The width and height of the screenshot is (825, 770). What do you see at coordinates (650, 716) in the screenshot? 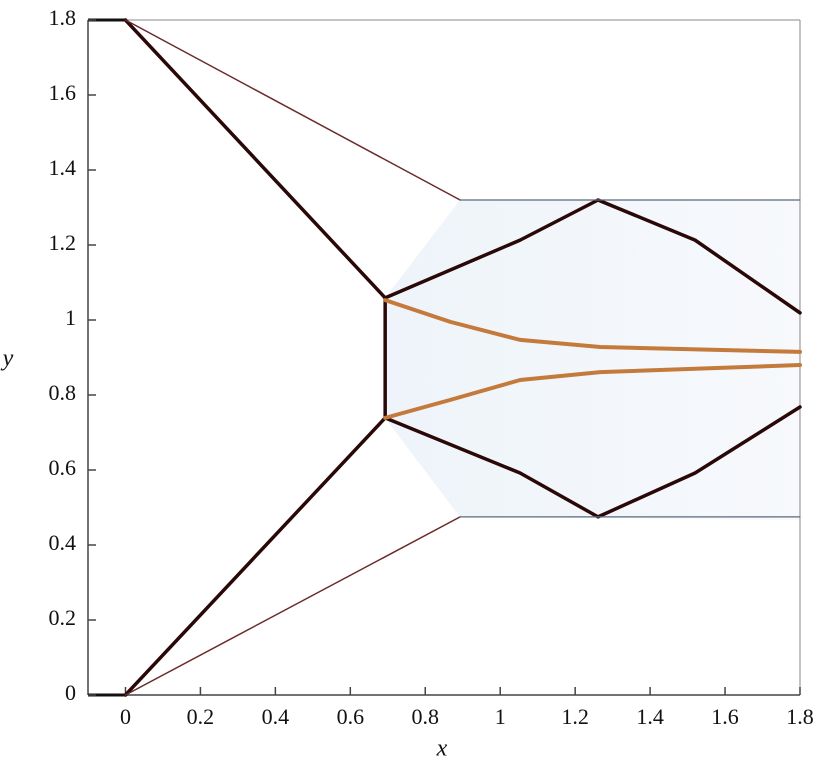
I see `x-tick-label: 1.4` at bounding box center [650, 716].